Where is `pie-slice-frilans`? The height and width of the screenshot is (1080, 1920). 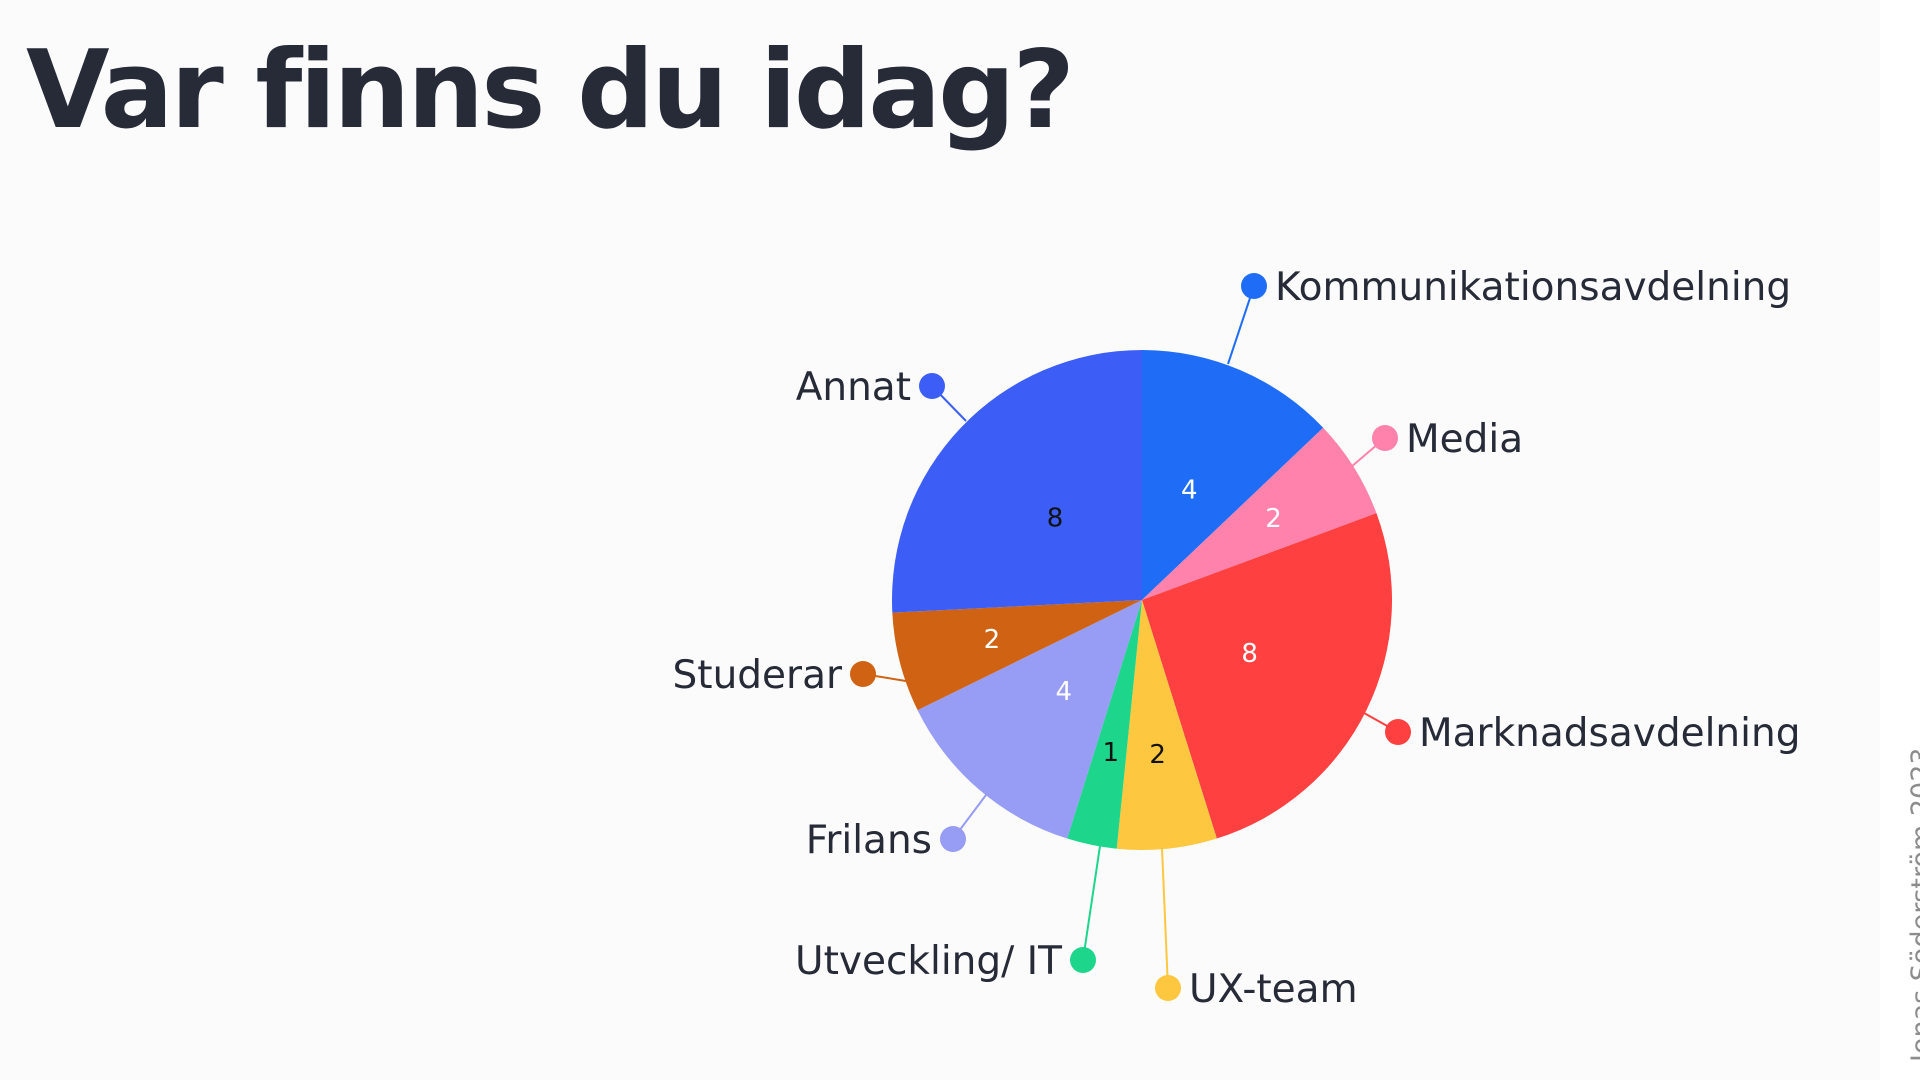 pie-slice-frilans is located at coordinates (1029, 719).